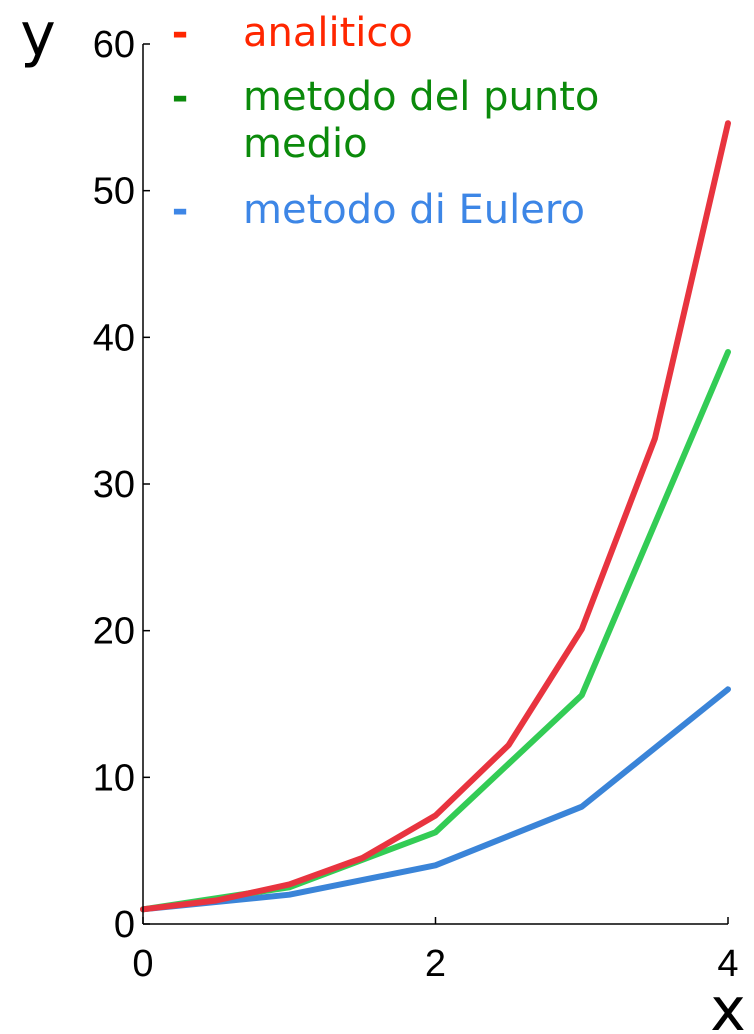 This screenshot has height=1034, width=754. I want to click on legend-dash-1: -, so click(180, 97).